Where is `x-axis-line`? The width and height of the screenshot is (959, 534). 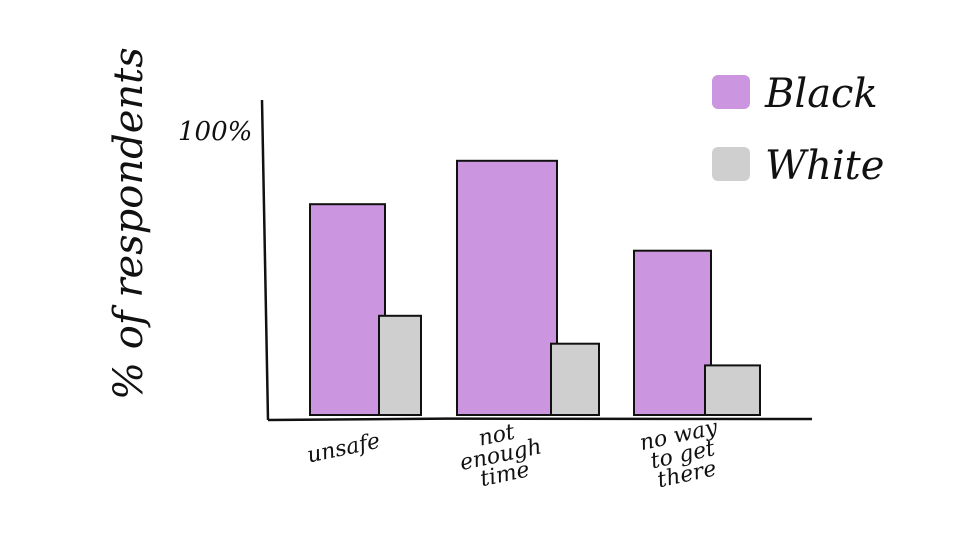 x-axis-line is located at coordinates (540, 419).